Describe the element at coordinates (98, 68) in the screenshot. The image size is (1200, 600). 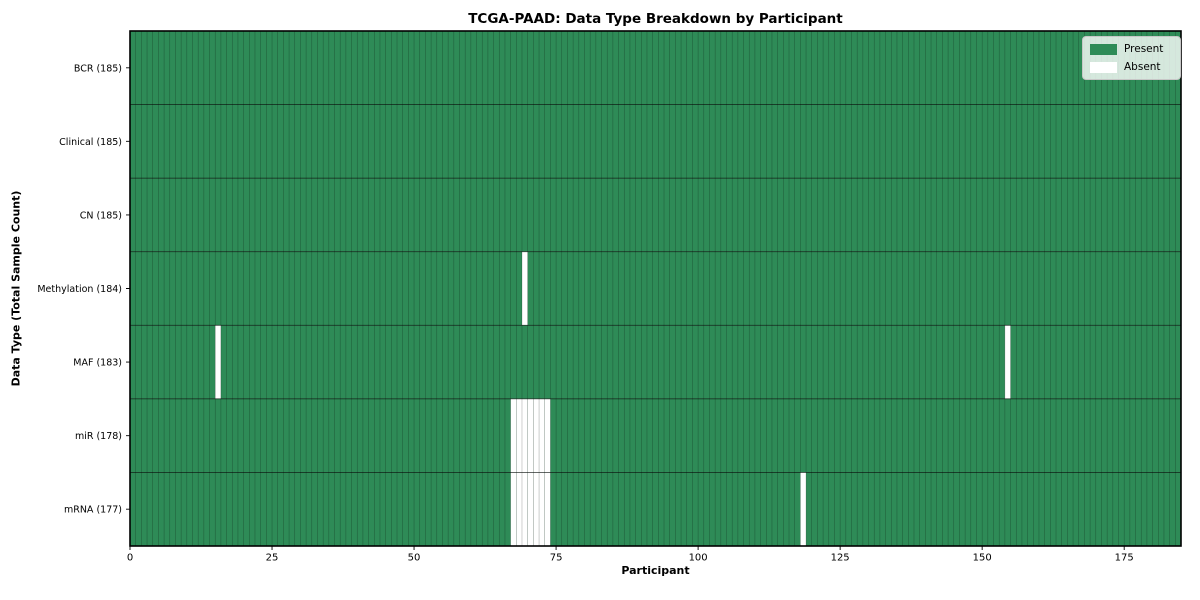
I see `y-tick-label-BCR: BCR (185)` at that location.